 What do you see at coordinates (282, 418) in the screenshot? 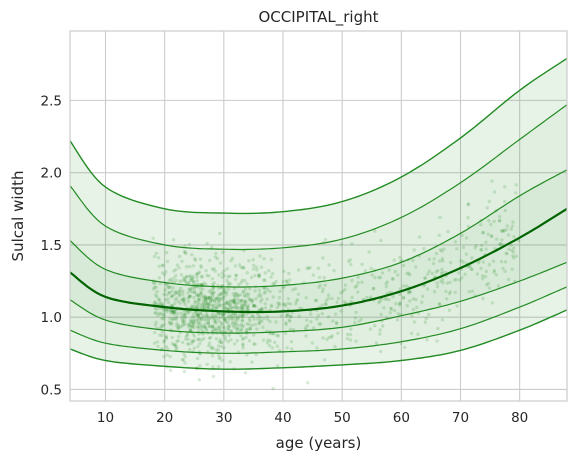
I see `x-tick-label: 40` at bounding box center [282, 418].